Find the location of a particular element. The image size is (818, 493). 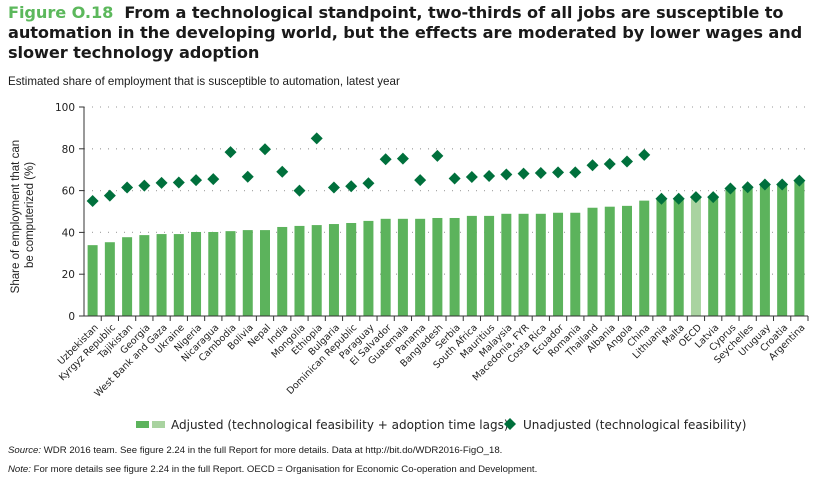

y-tick-label: 100 is located at coordinates (65, 108).